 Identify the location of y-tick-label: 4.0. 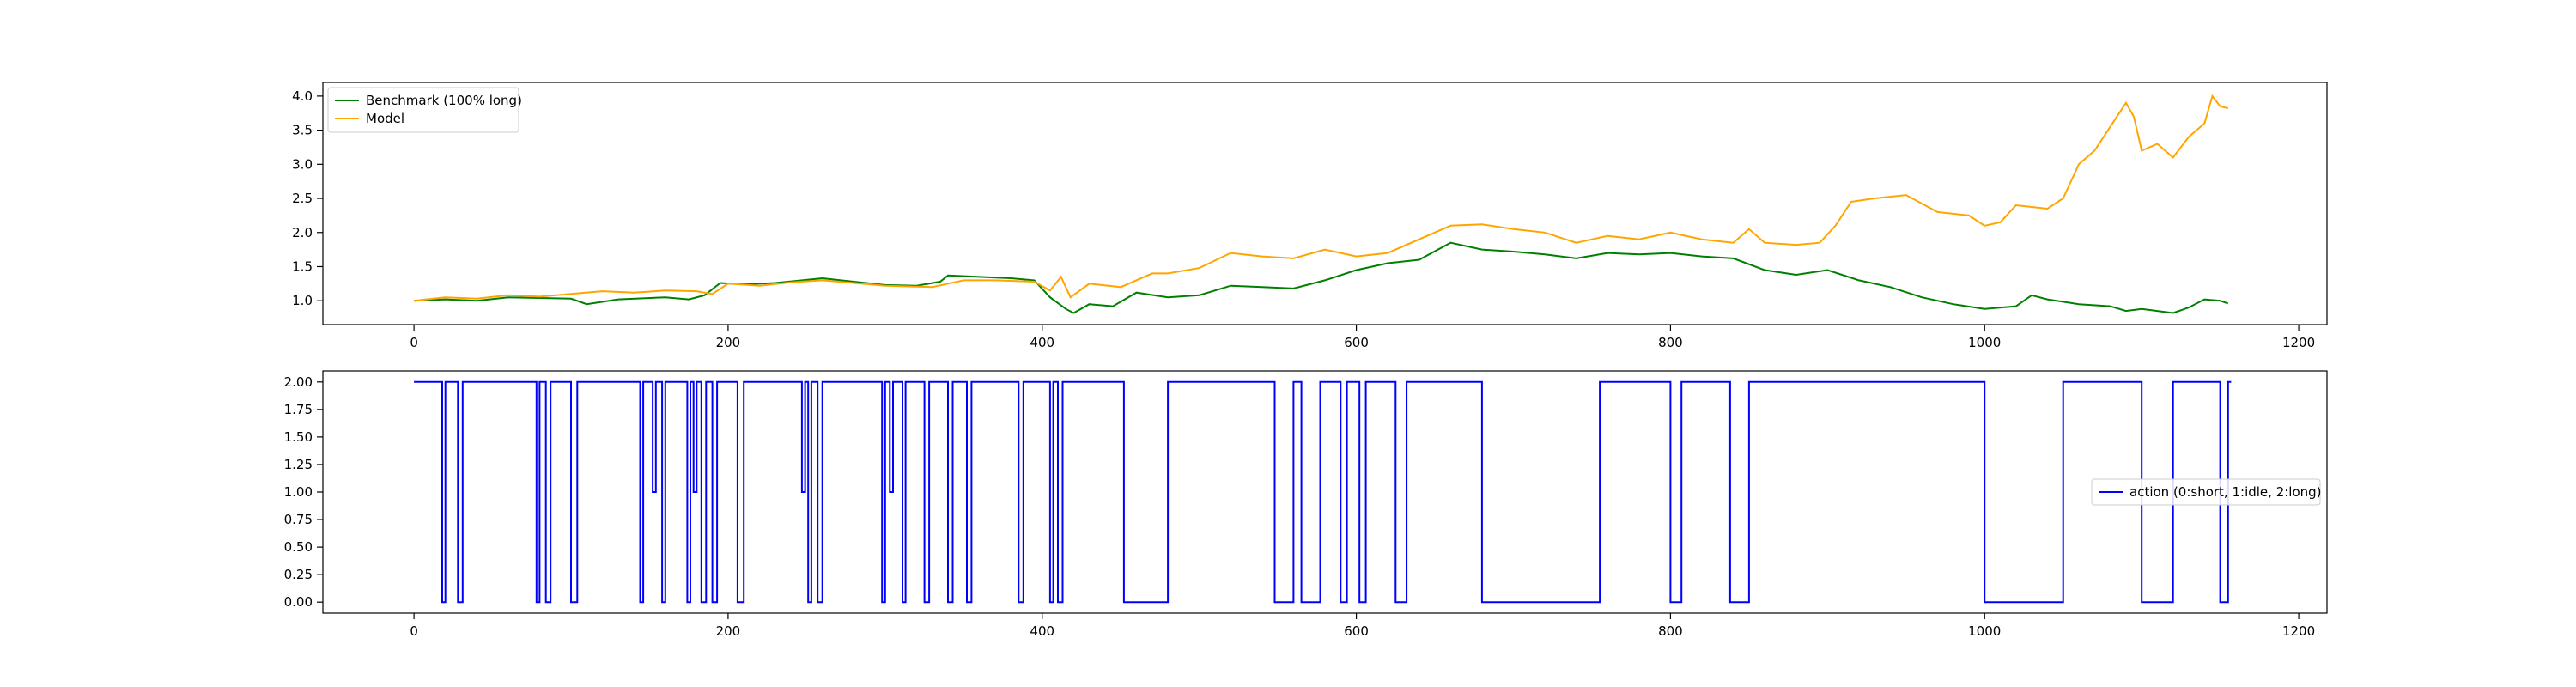
(302, 96).